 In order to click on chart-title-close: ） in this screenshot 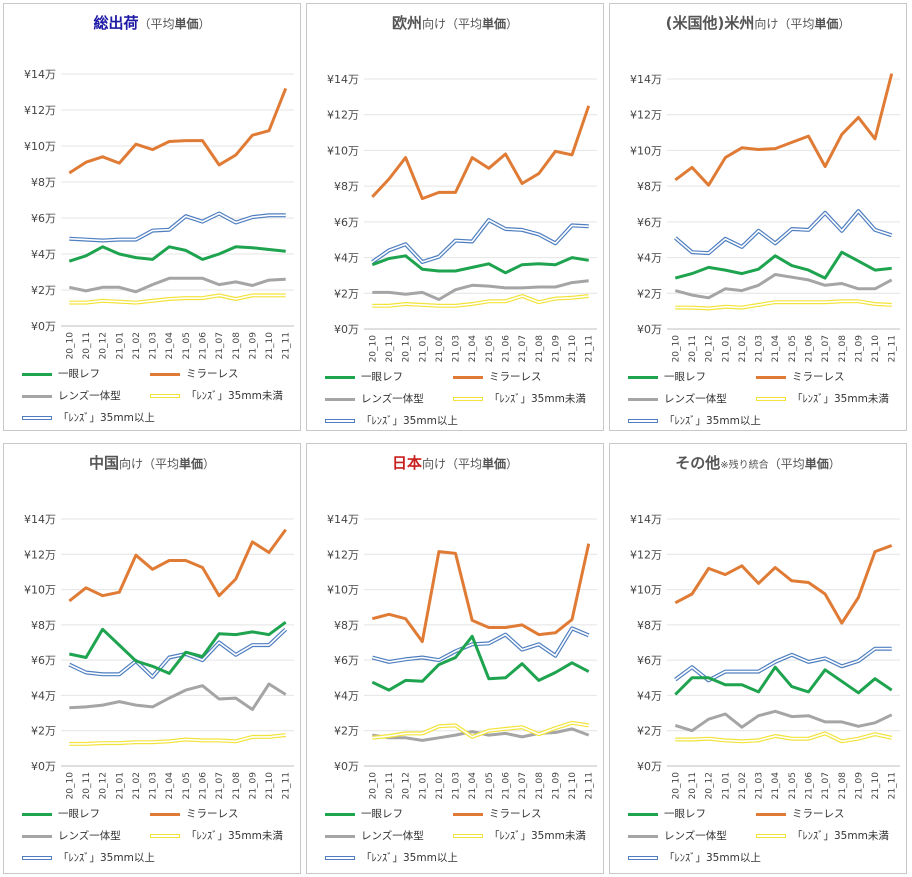, I will do `click(512, 464)`.